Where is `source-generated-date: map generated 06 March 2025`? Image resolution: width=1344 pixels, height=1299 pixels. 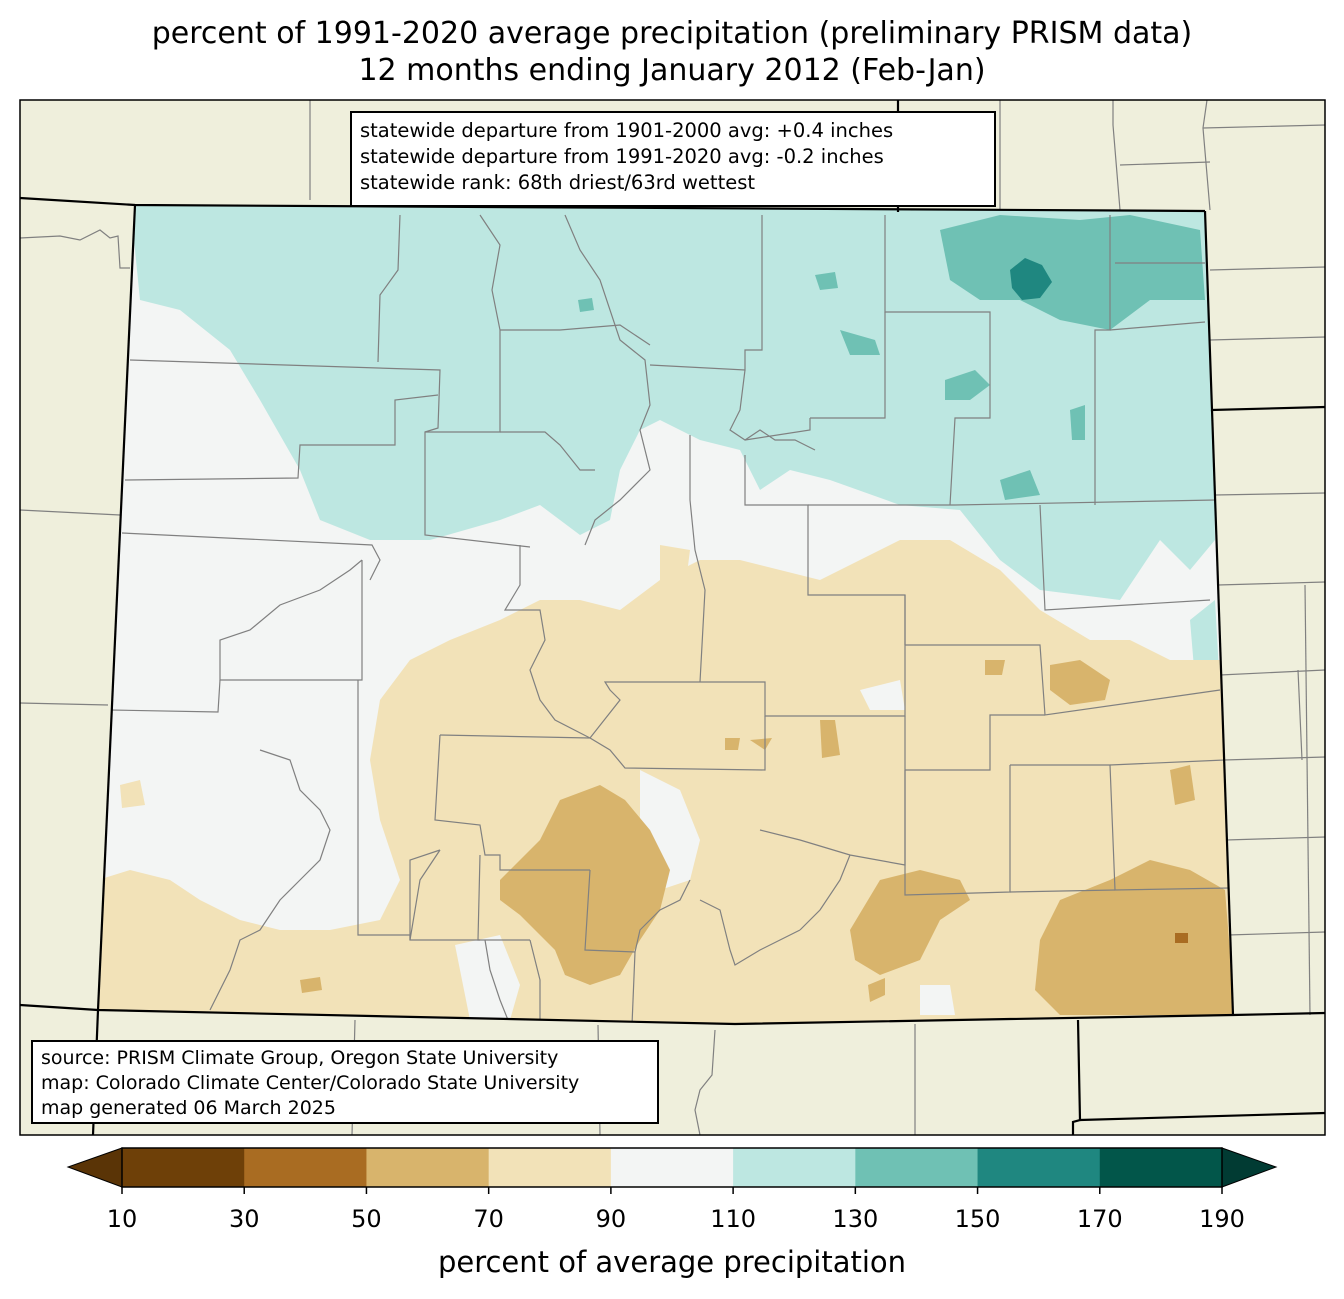
source-generated-date: map generated 06 March 2025 is located at coordinates (188, 1108).